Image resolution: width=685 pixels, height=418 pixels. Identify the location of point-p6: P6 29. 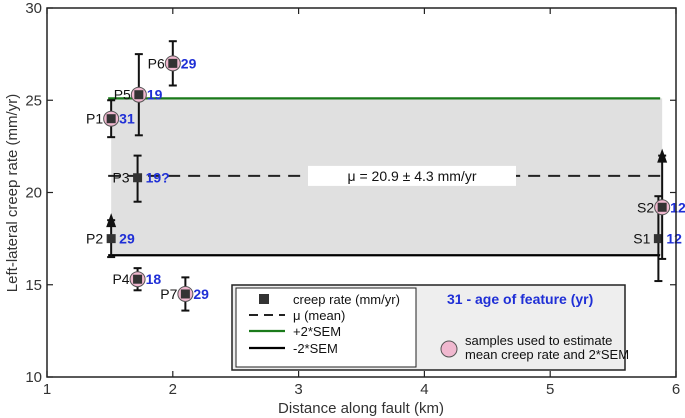
(172, 63).